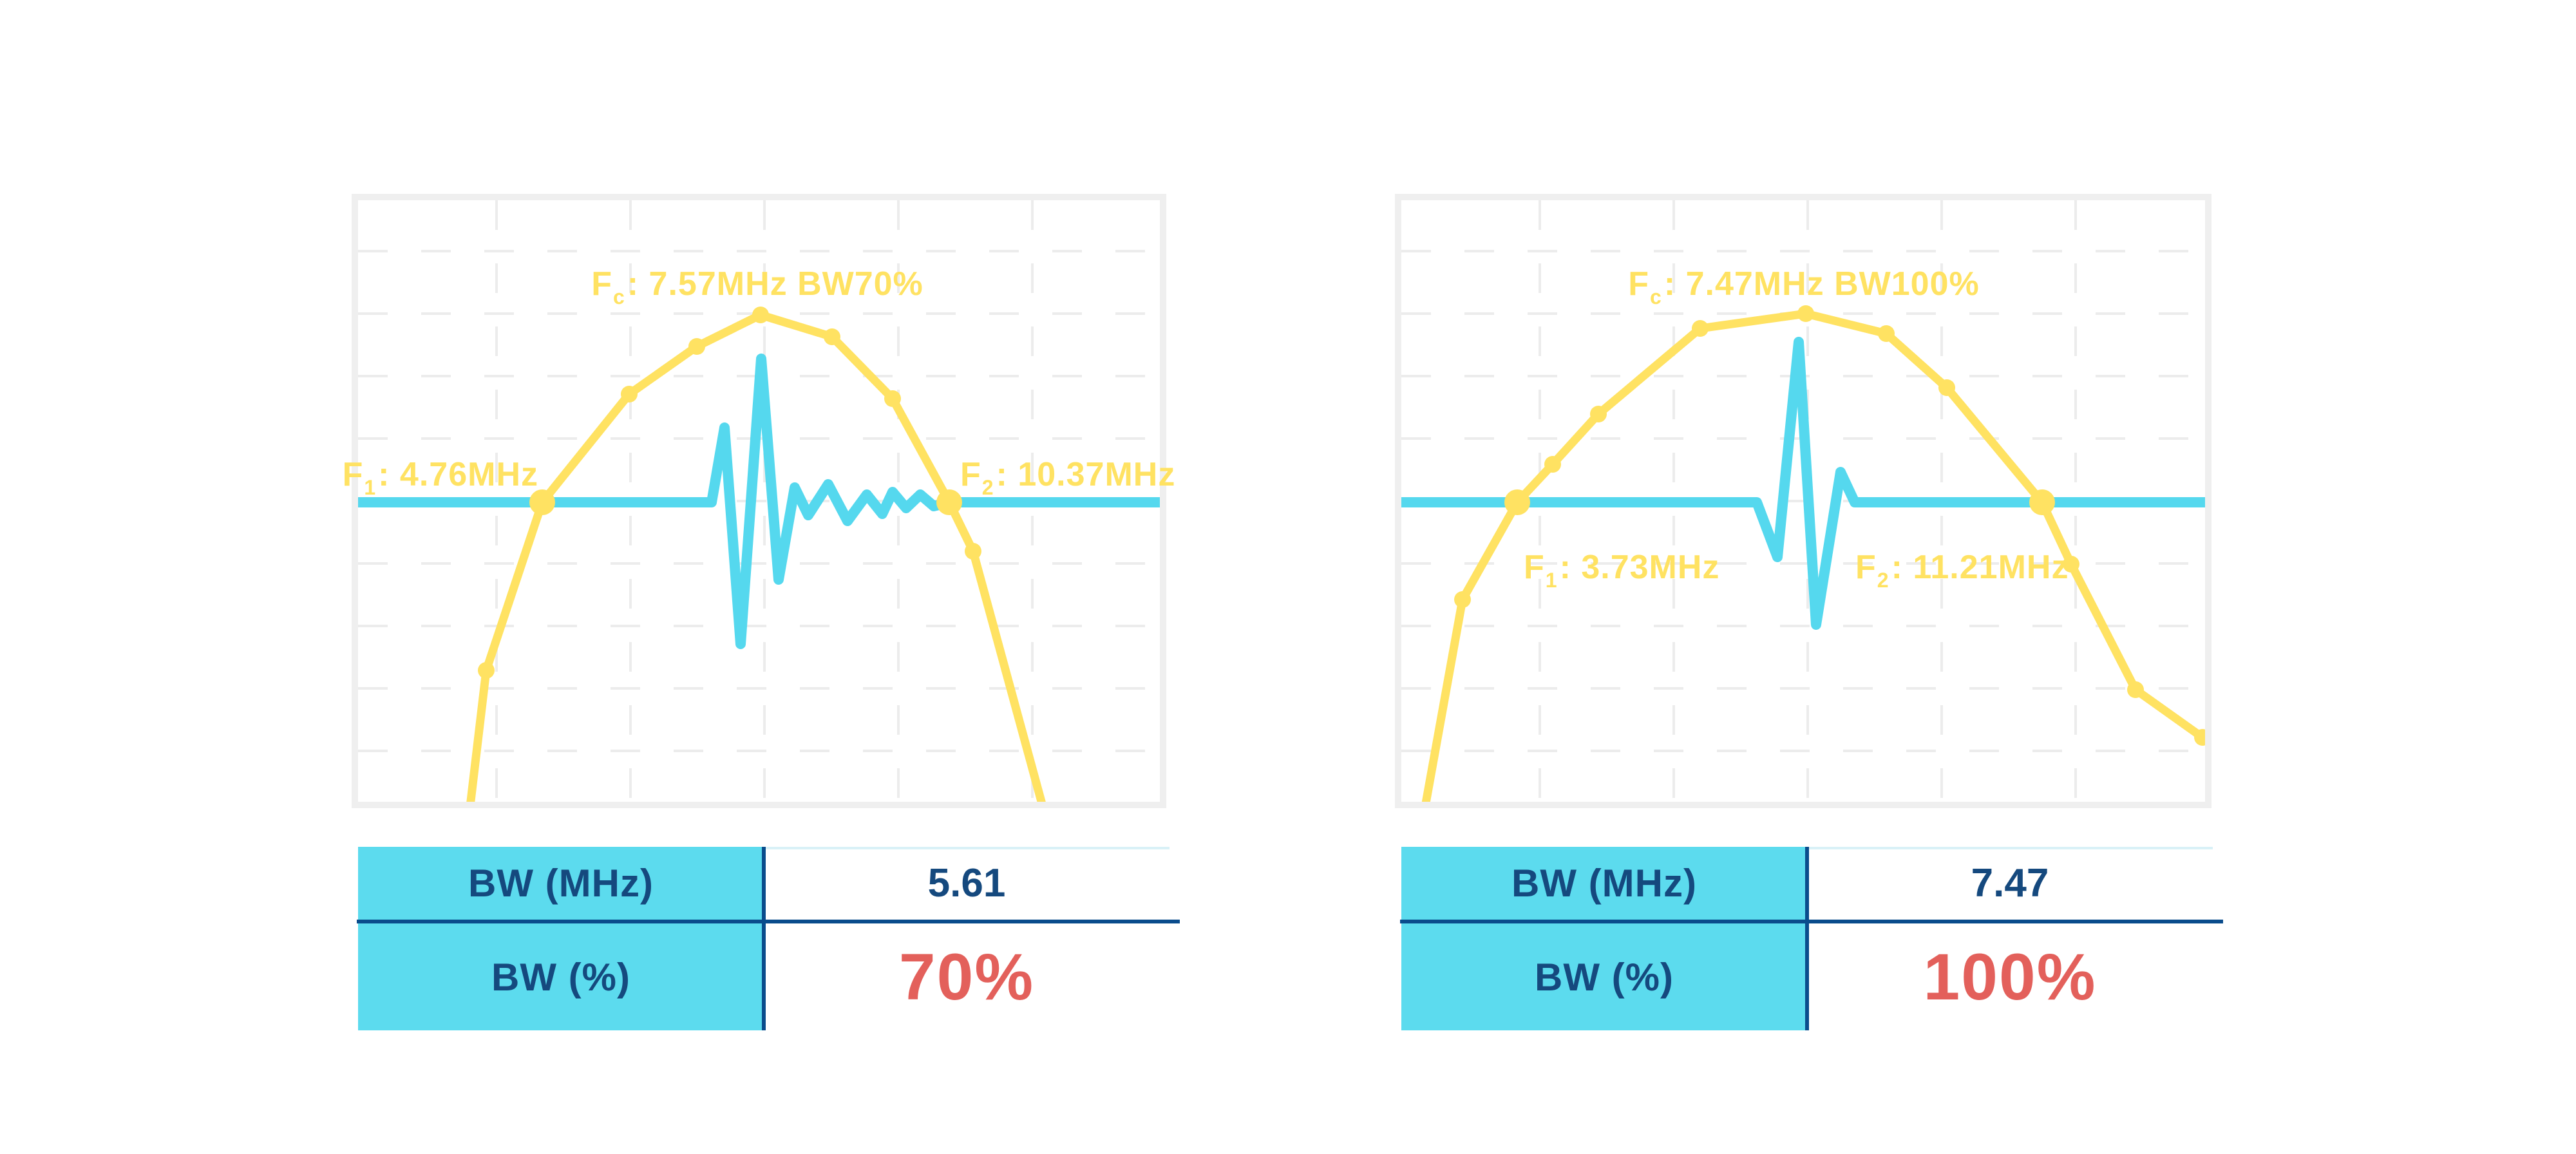 Image resolution: width=2576 pixels, height=1154 pixels. What do you see at coordinates (967, 977) in the screenshot?
I see `table-value-cell: 70%` at bounding box center [967, 977].